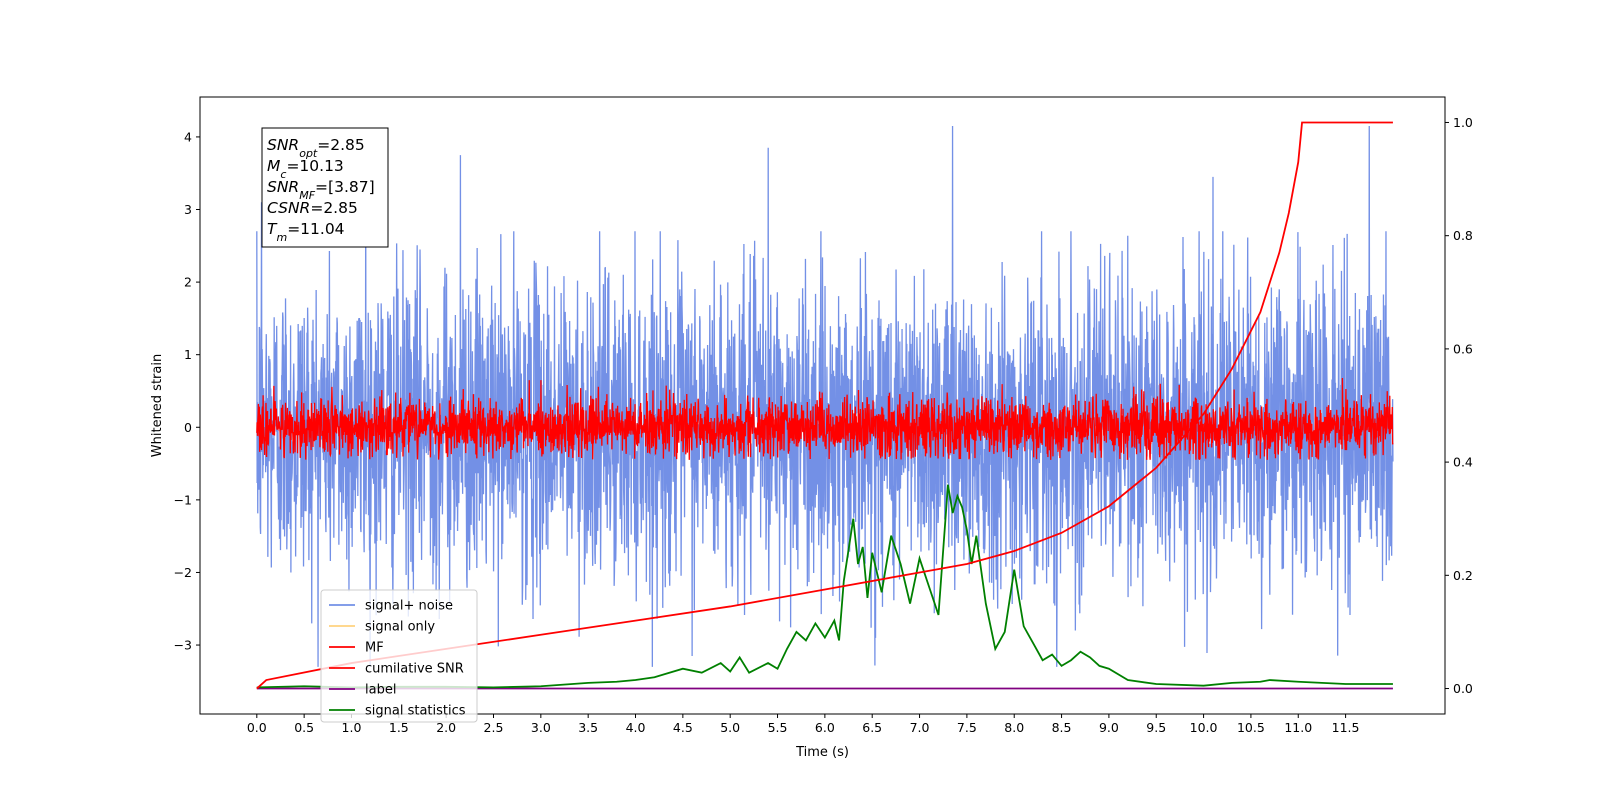  What do you see at coordinates (1459, 405) in the screenshot?
I see `y-axis-right: 1.0 0.8 0.6 0.4 0.2 0.0` at bounding box center [1459, 405].